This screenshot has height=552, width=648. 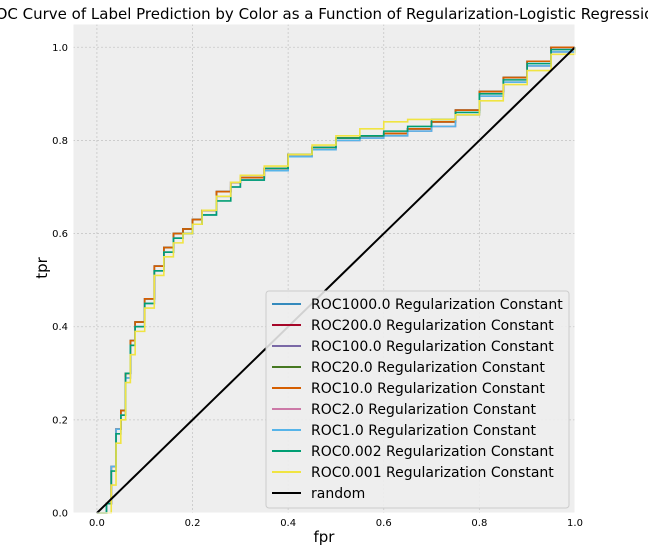 I want to click on y-tick-label: 0.0, so click(x=60, y=514).